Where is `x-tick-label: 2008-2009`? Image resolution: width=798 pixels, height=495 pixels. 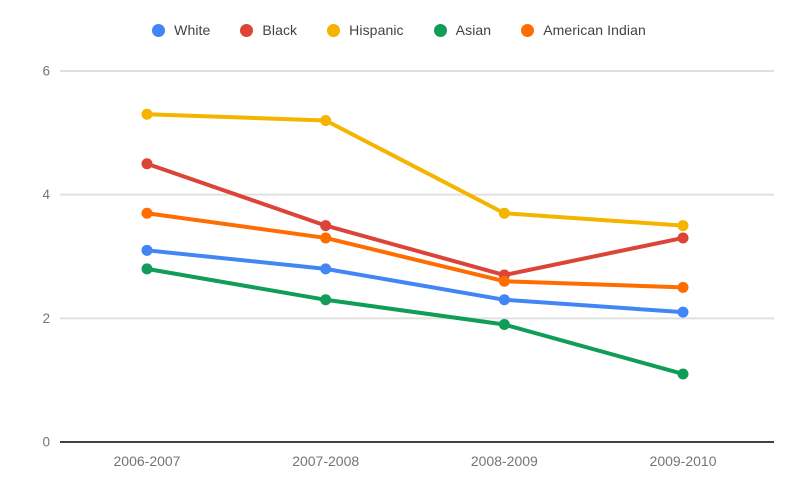
x-tick-label: 2008-2009 is located at coordinates (504, 461).